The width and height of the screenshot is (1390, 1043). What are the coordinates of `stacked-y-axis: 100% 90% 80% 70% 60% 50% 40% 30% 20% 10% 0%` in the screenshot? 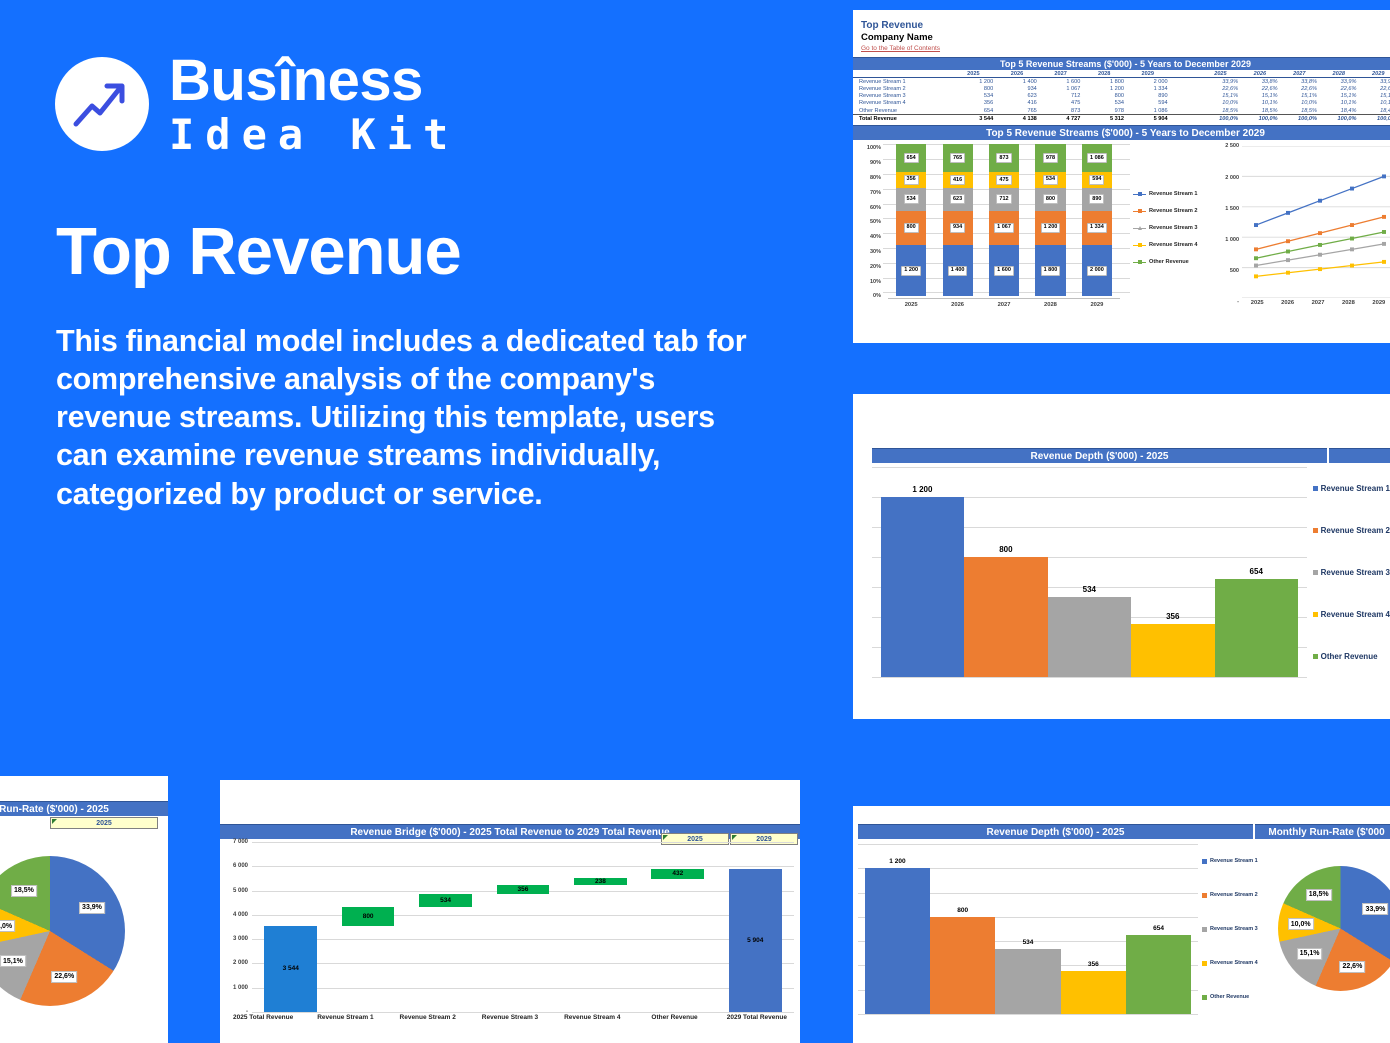 It's located at (870, 228).